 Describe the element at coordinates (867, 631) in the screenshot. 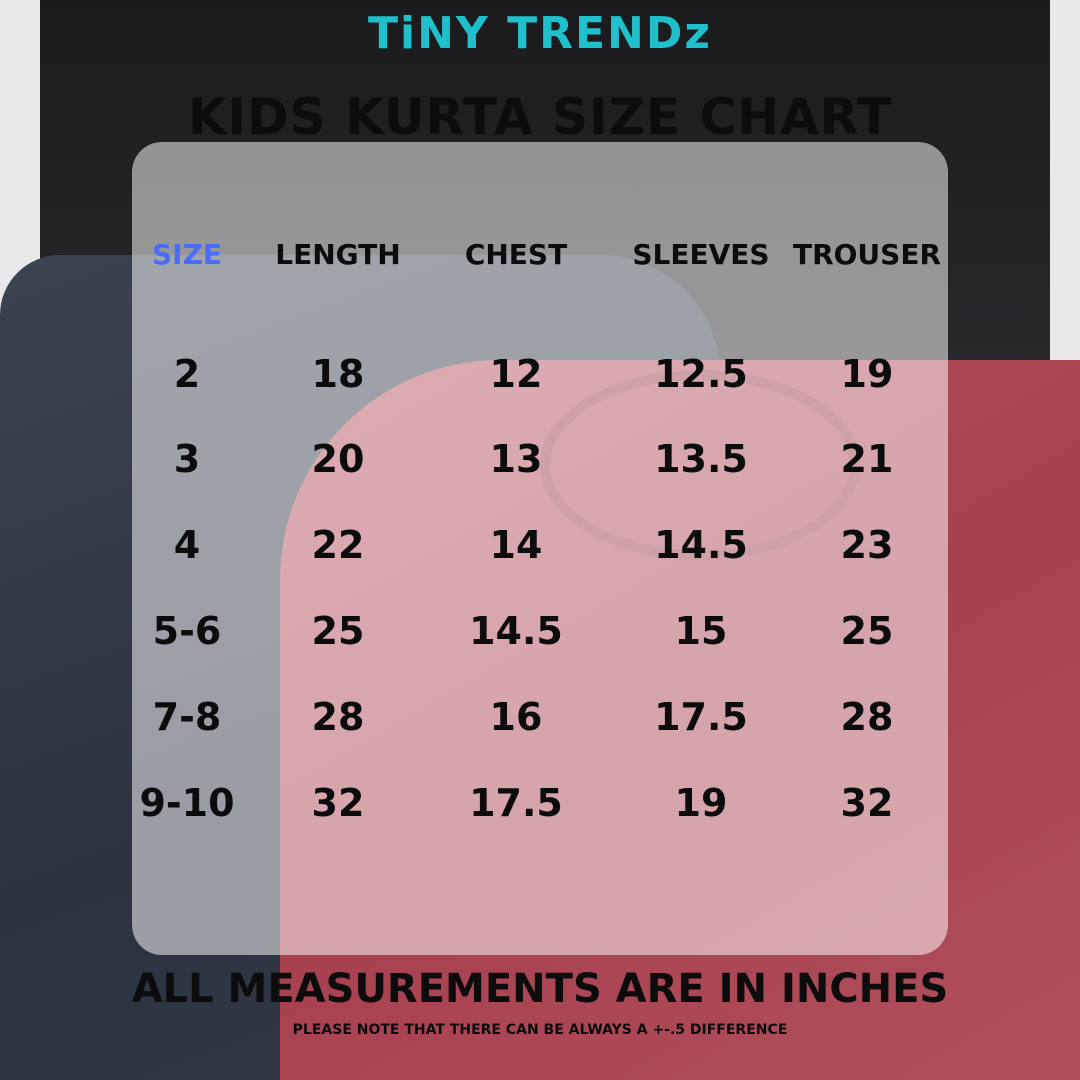

I see `table-cell-trouser: 25` at that location.